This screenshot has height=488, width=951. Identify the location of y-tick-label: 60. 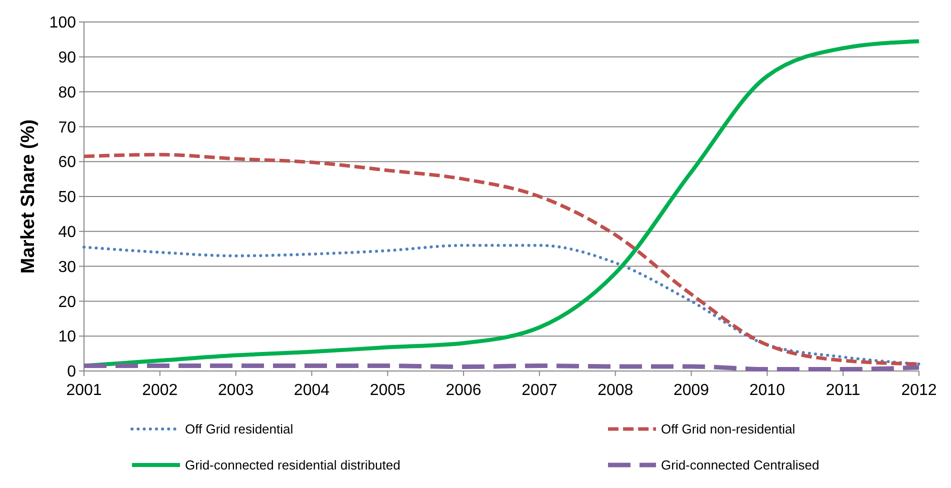
(67, 163).